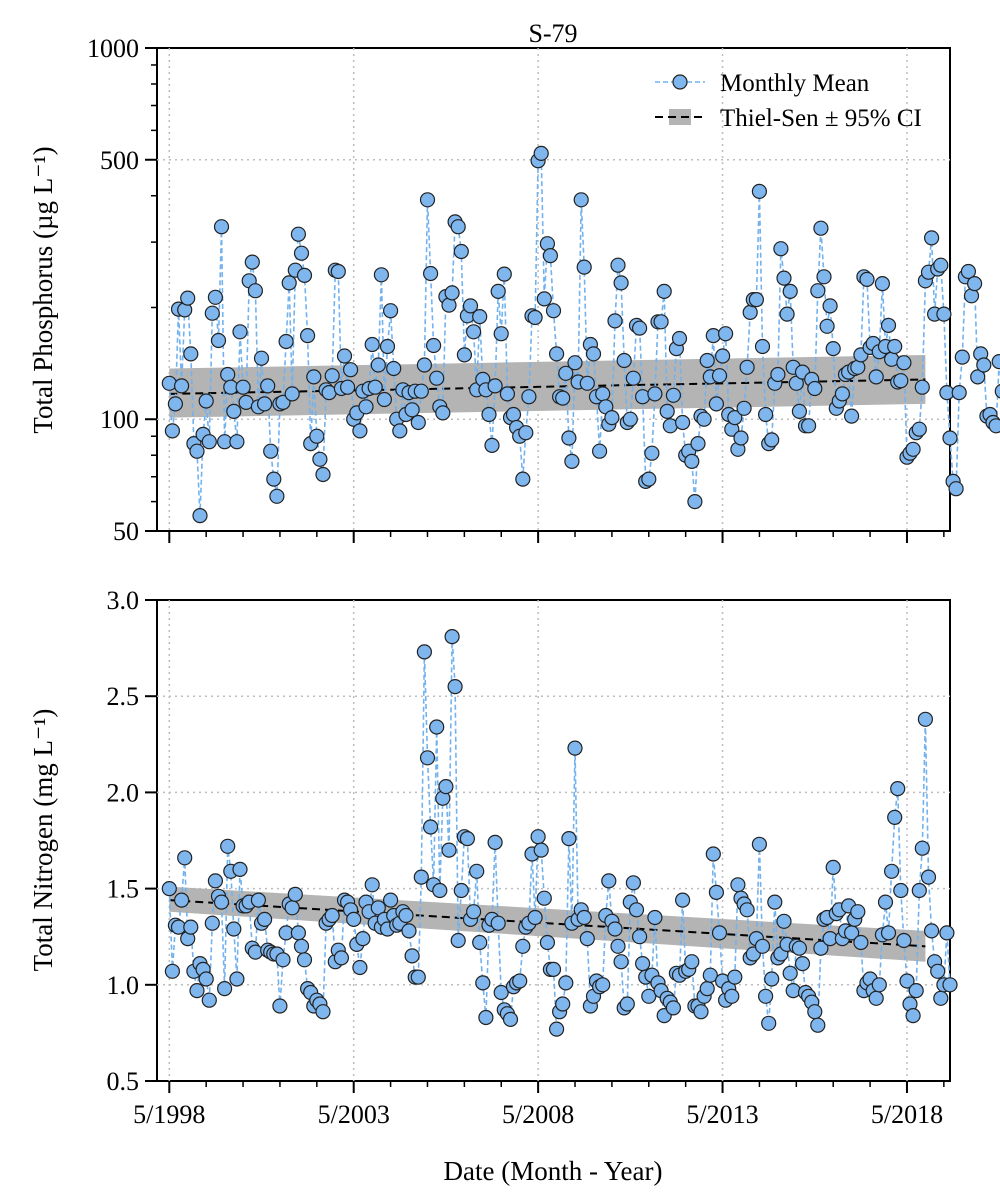  What do you see at coordinates (788, 101) in the screenshot?
I see `legend: Monthly Mean Thiel-Sen ± 95% CI` at bounding box center [788, 101].